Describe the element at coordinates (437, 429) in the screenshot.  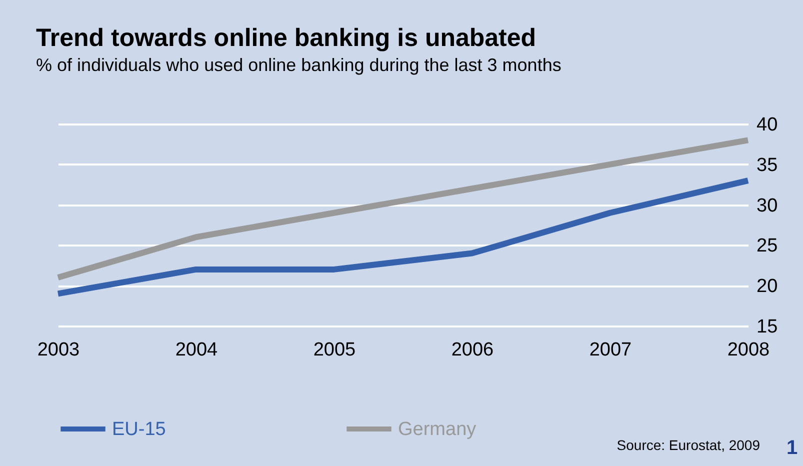
I see `legend-label: Germany` at that location.